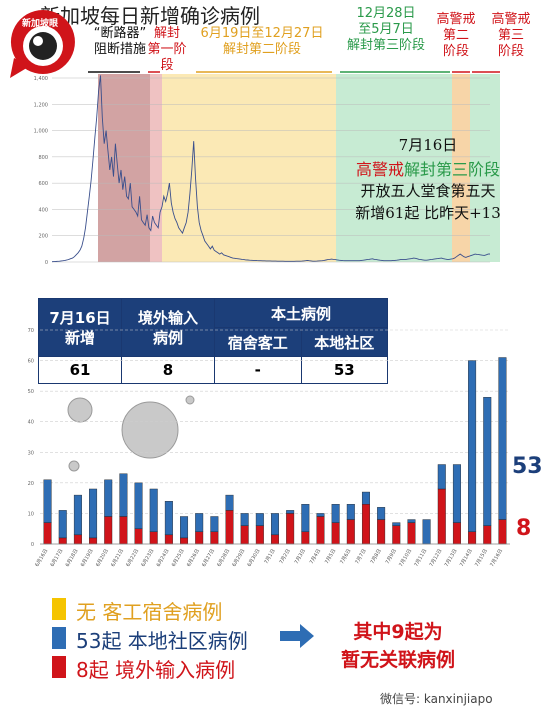 This screenshot has height=724, width=548. Describe the element at coordinates (379, 169) in the screenshot. I see `annotation-phase-red: 高警戒` at that location.